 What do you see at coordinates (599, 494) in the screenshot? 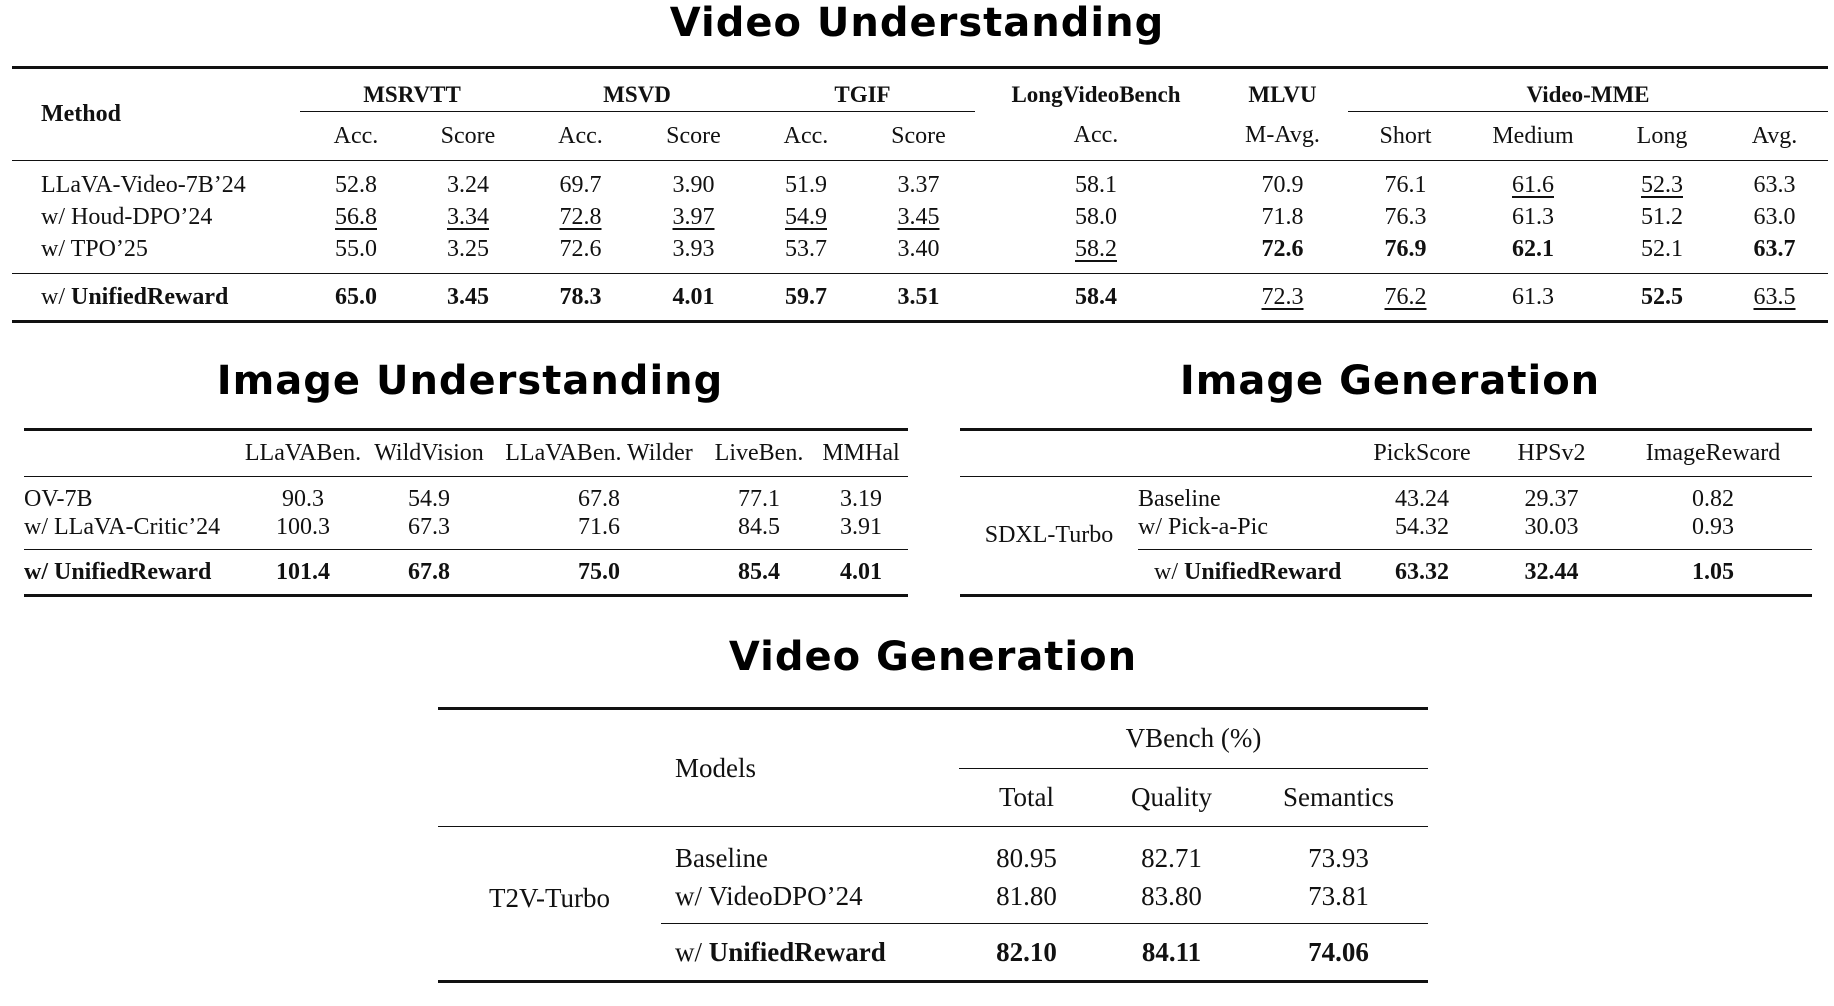
I see `cell: 67.8` at bounding box center [599, 494].